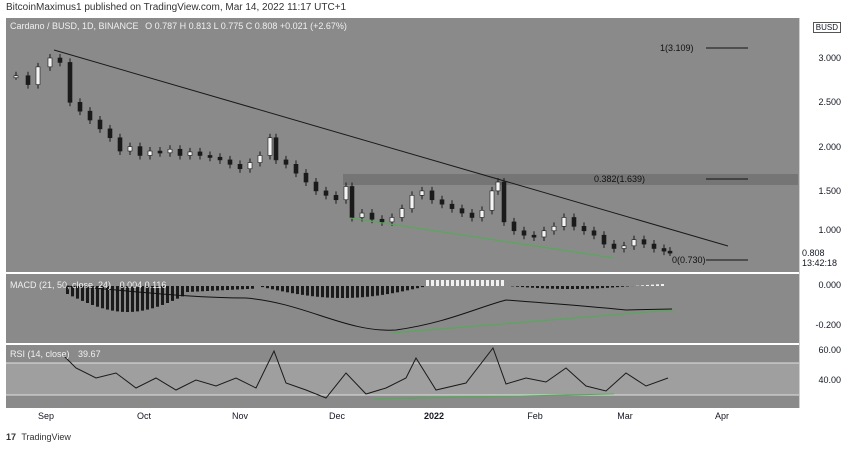 The width and height of the screenshot is (850, 450). I want to click on fib-level-1: 1(3.109), so click(677, 48).